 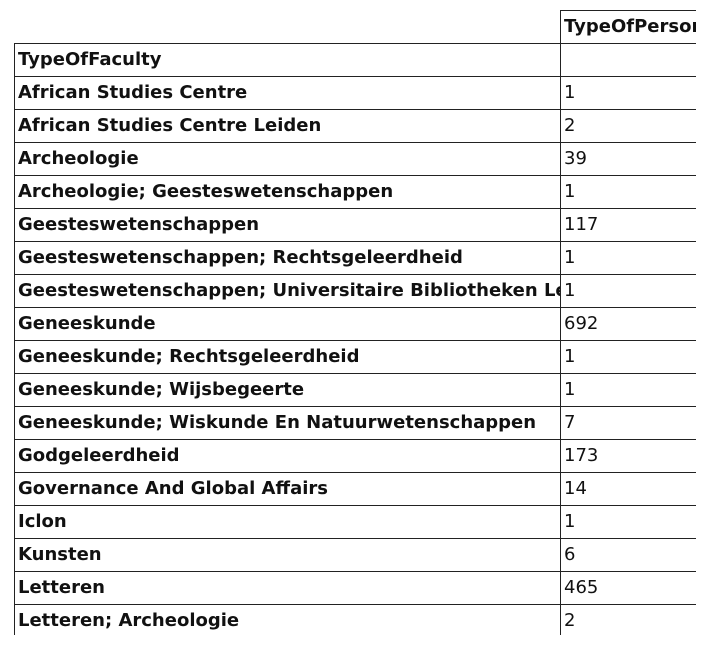 I want to click on table-row: Iclon 1, so click(x=355, y=522).